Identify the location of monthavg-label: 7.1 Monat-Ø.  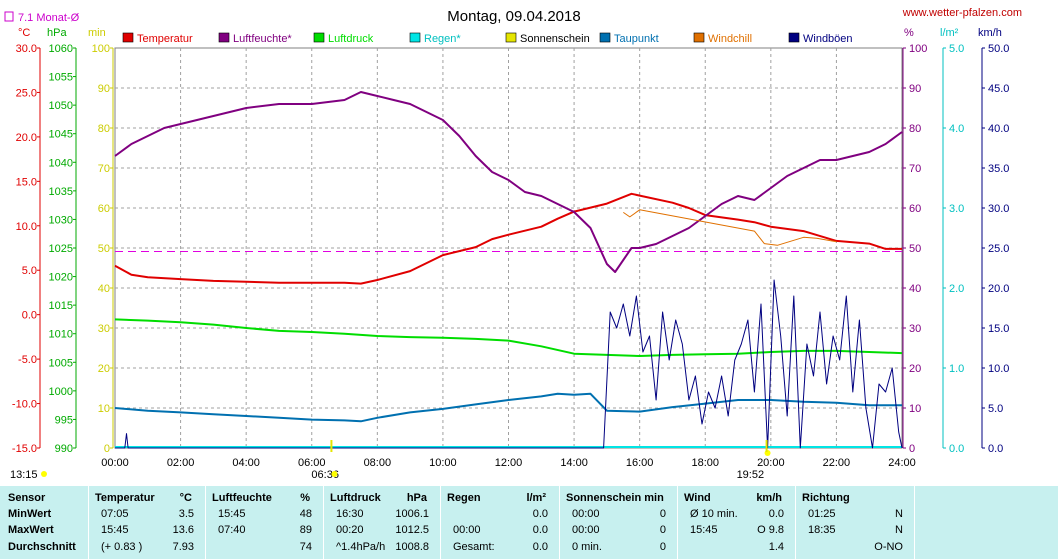
(49, 18).